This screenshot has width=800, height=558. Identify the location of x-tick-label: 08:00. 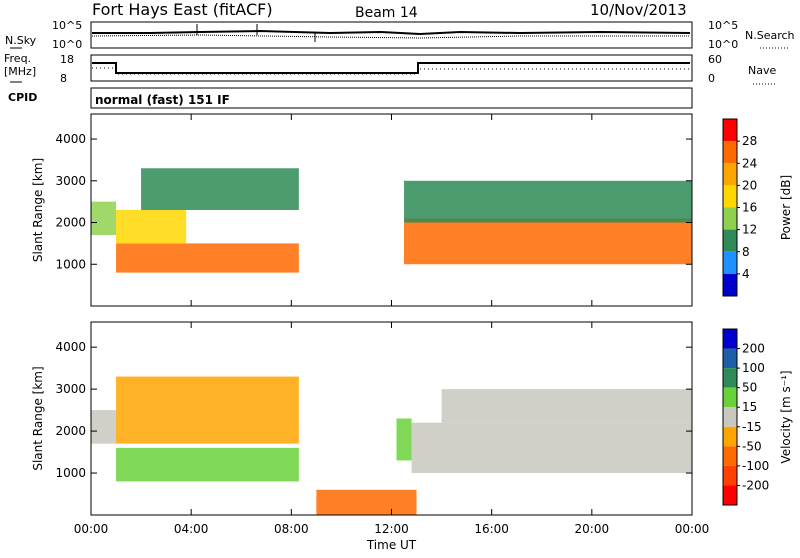
(291, 529).